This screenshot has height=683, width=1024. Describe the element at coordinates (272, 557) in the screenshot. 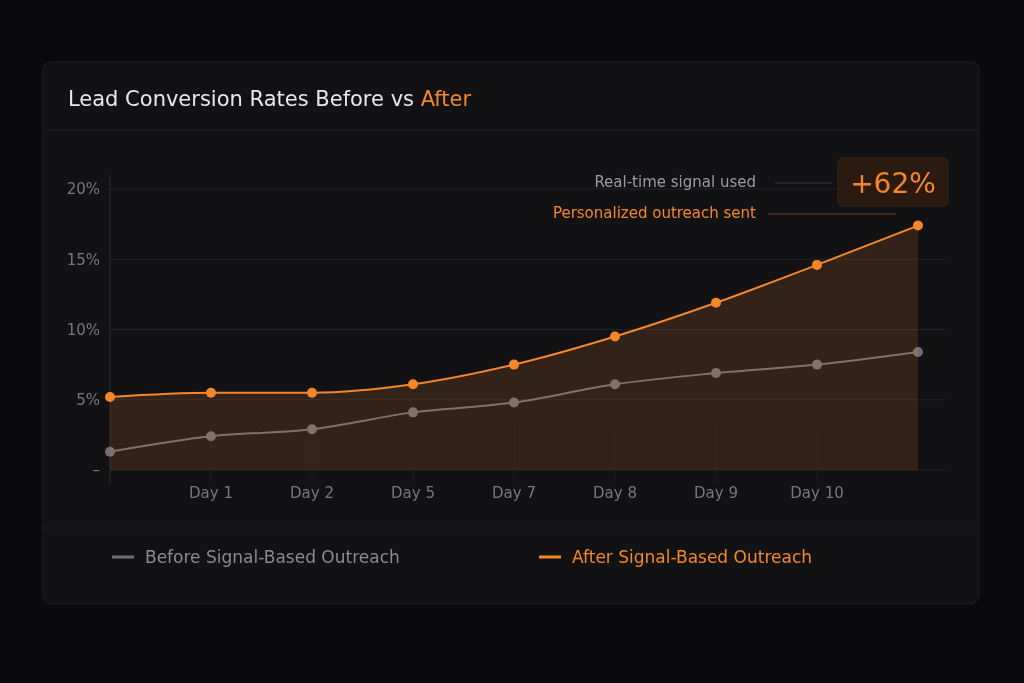

I see `legend-label: Before Signal-Based Outreach` at that location.